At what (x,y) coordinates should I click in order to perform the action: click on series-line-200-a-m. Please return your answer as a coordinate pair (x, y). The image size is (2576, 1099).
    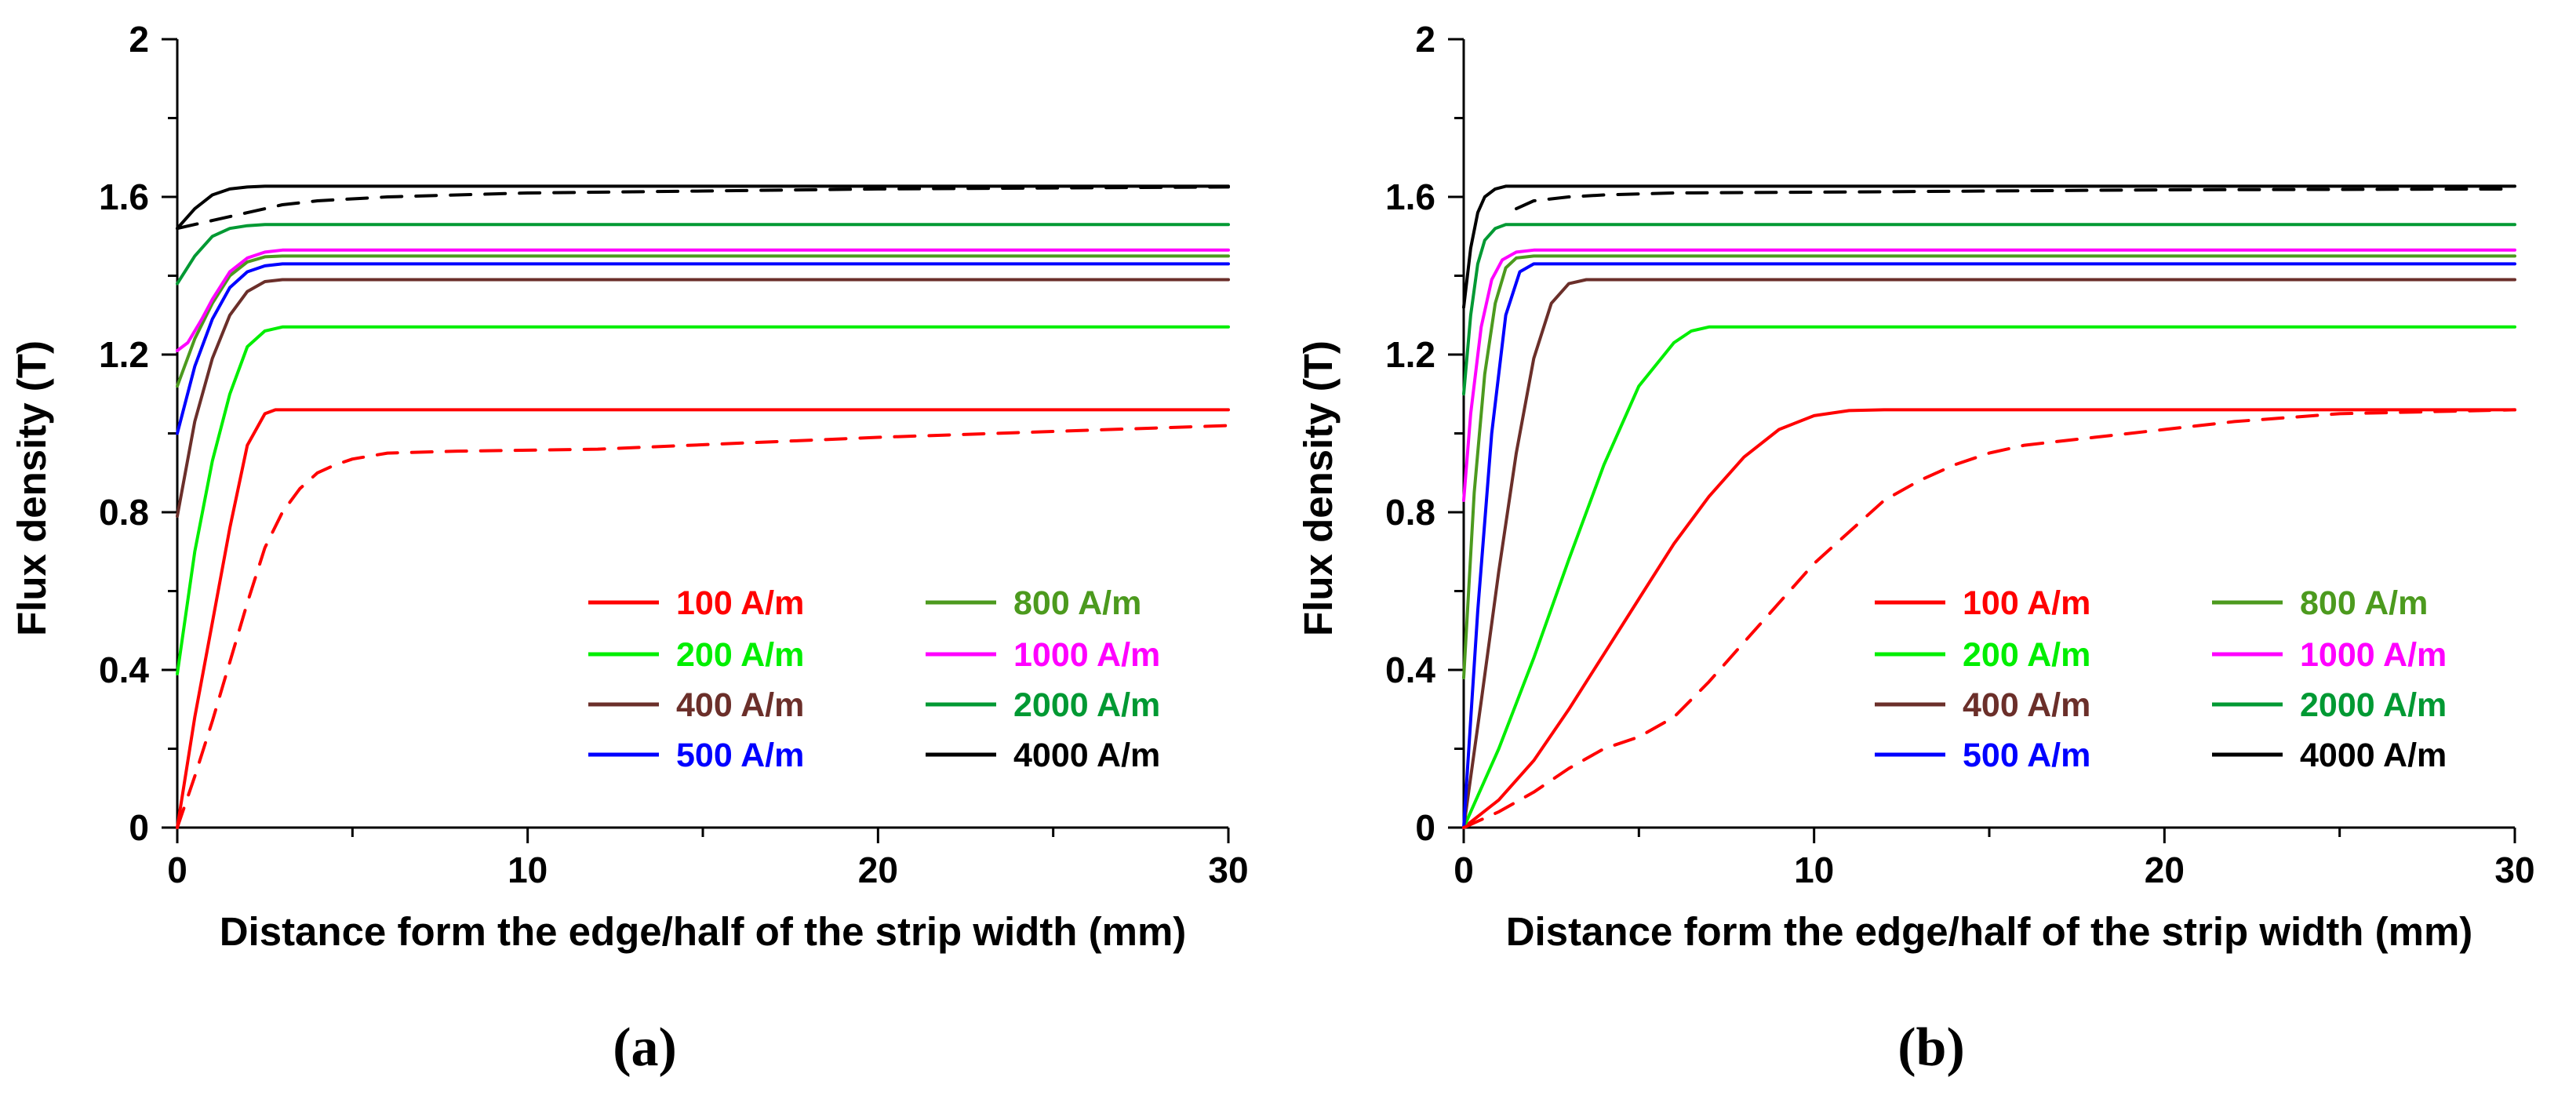
    Looking at the image, I should click on (703, 500).